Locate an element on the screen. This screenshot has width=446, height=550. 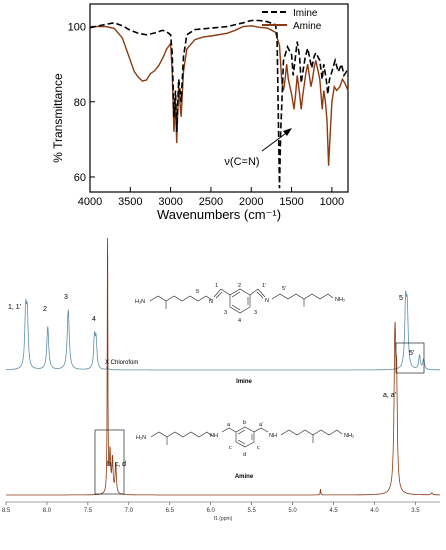
imine-num-5p: 5' is located at coordinates (284, 289).